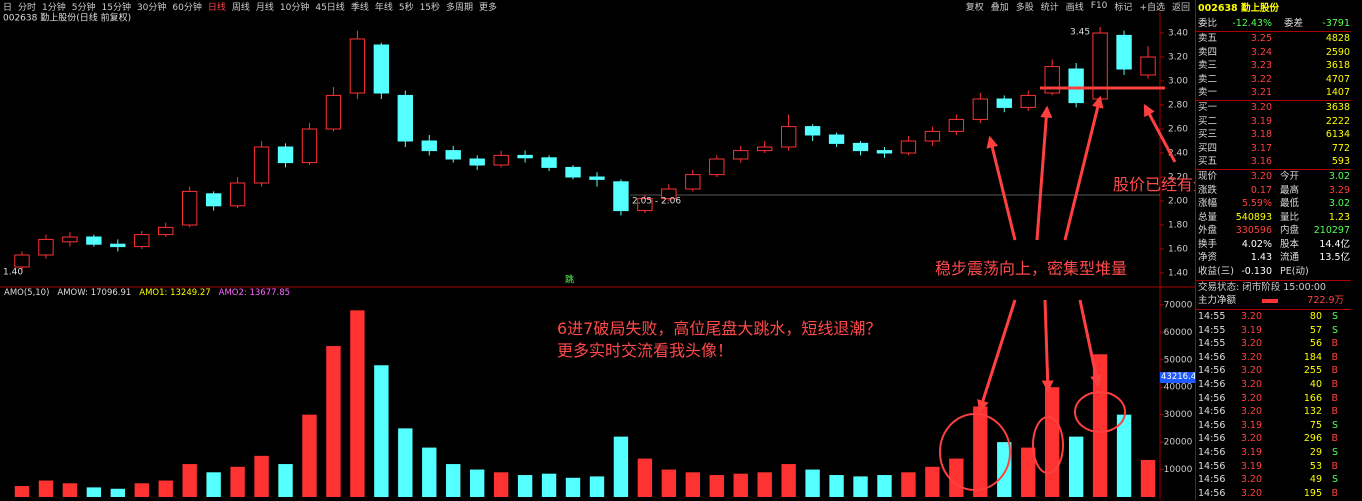 This screenshot has width=1362, height=501. What do you see at coordinates (254, 293) in the screenshot?
I see `indicator-value: AMO2: 13677.85` at bounding box center [254, 293].